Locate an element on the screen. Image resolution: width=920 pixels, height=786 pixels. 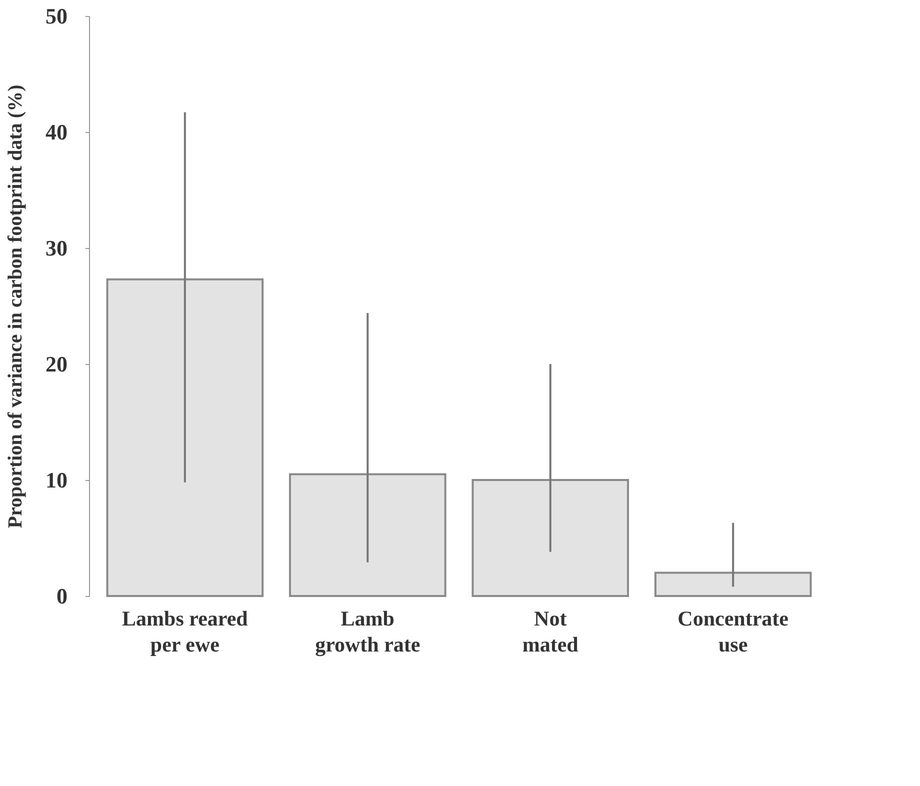
x-tick-label: Lamb growth rate is located at coordinates (367, 631).